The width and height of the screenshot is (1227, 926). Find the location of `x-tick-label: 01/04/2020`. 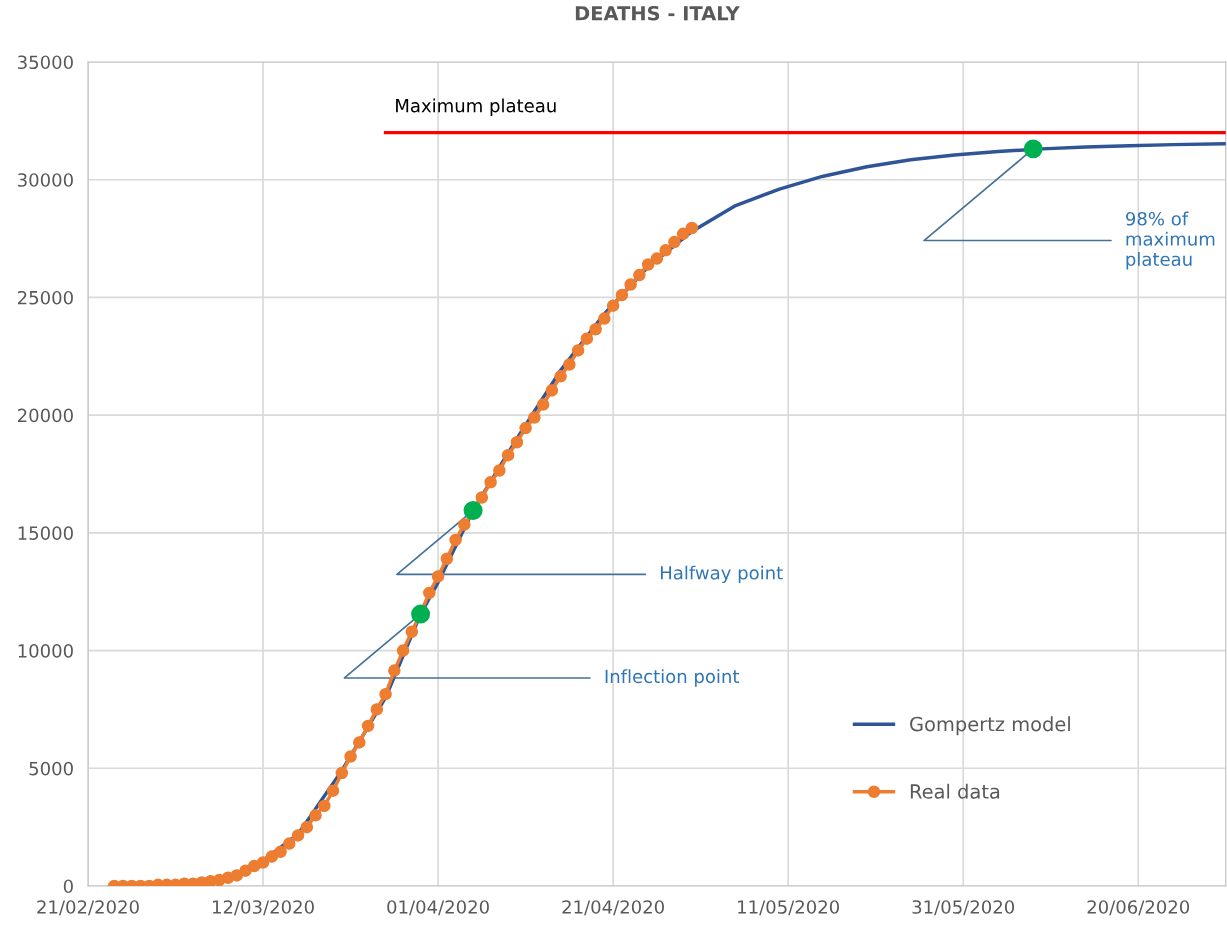

x-tick-label: 01/04/2020 is located at coordinates (438, 908).